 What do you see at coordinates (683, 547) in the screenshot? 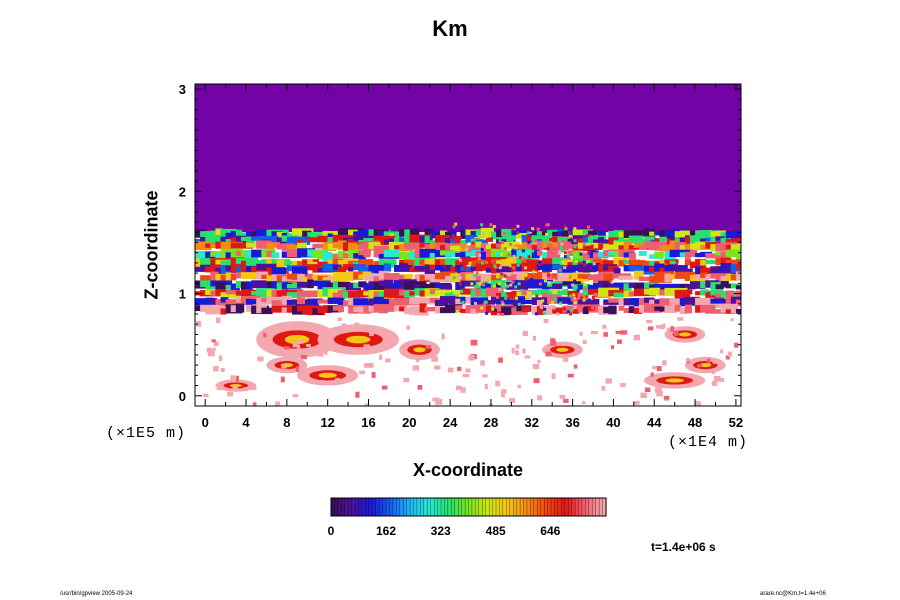
I see `time-label: t=1.4e+06 s` at bounding box center [683, 547].